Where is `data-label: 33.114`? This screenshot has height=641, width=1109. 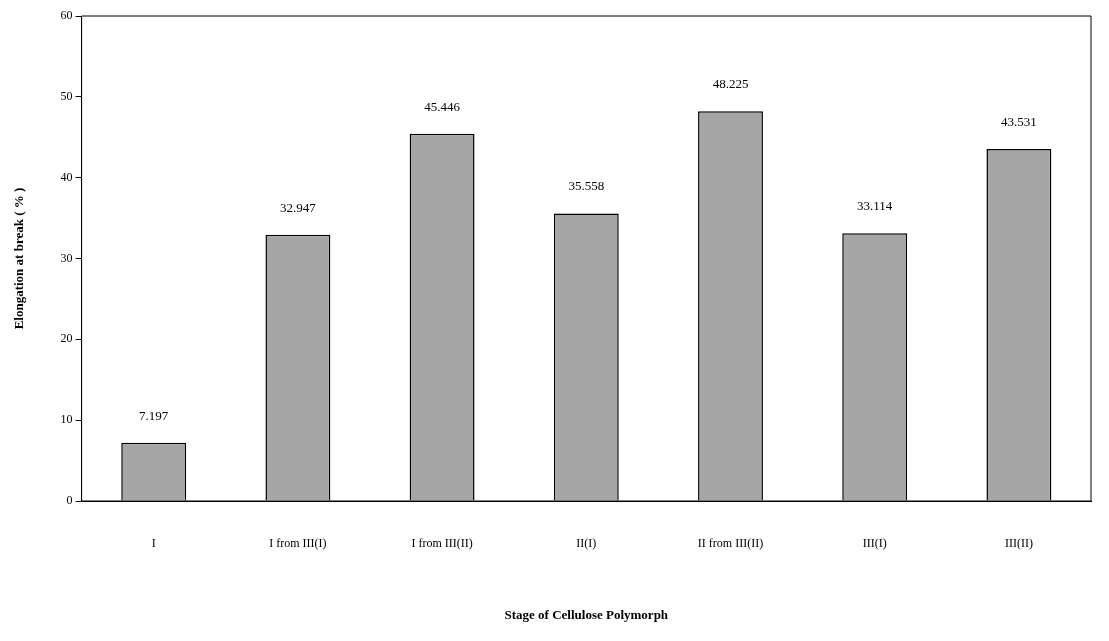 data-label: 33.114 is located at coordinates (875, 206).